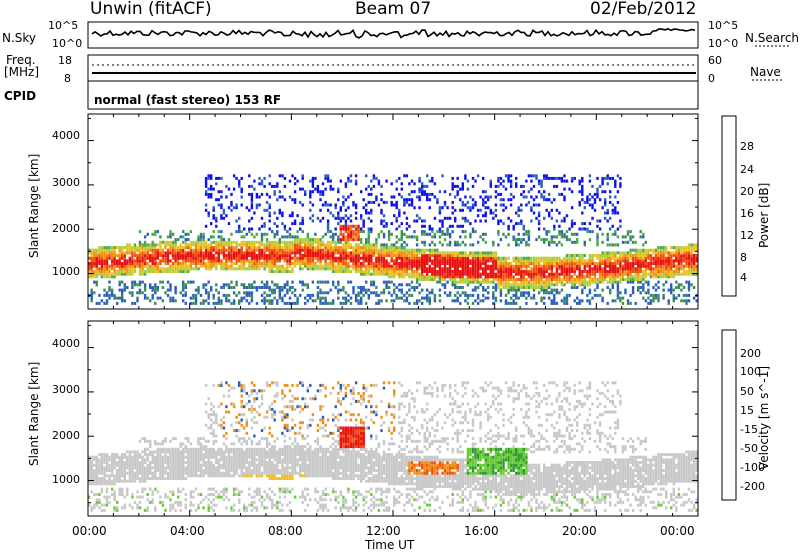  I want to click on x-tick: 00:00, so click(89, 531).